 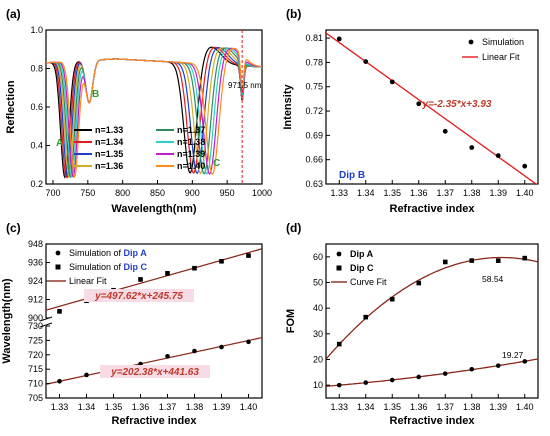 What do you see at coordinates (314, 111) in the screenshot?
I see `panel-b-y-tick-label: 0.72` at bounding box center [314, 111].